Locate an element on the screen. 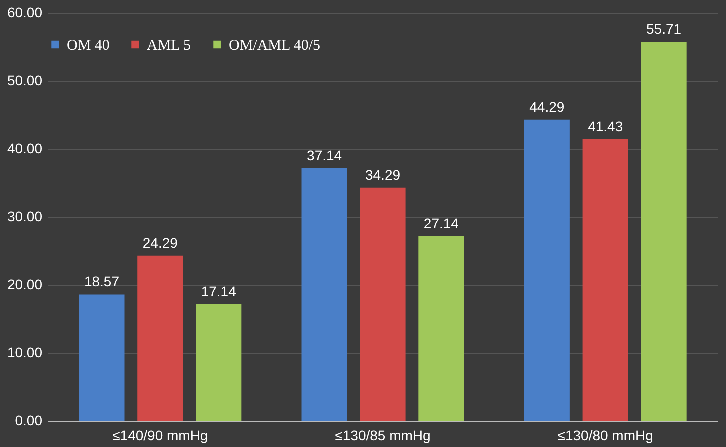 This screenshot has width=726, height=447. y-tick-label: 20.00 is located at coordinates (25, 284).